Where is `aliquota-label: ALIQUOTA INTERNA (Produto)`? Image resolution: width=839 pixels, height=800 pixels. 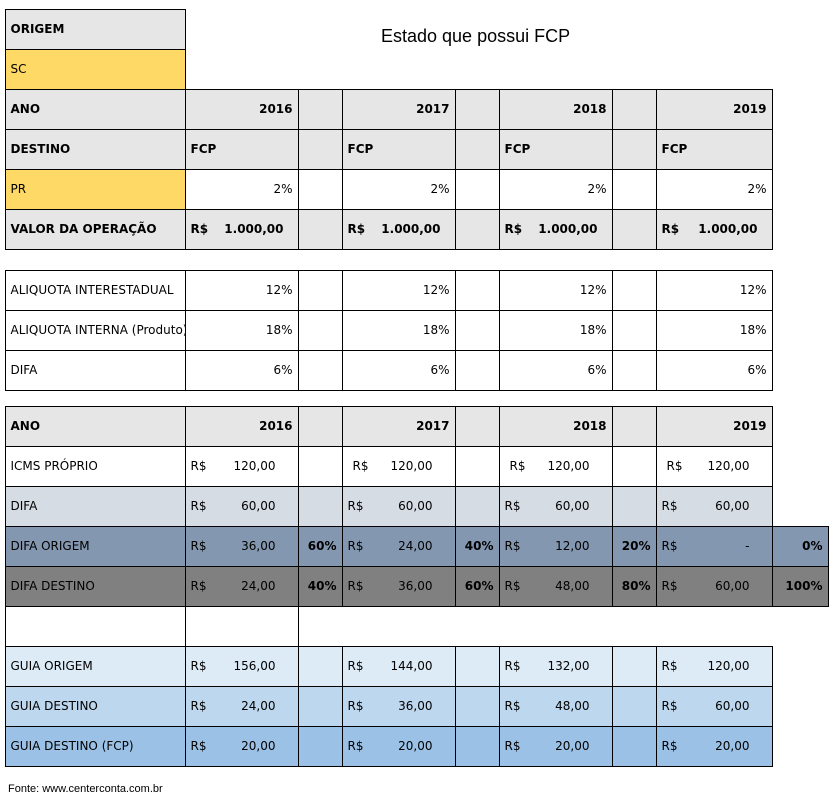
aliquota-label: ALIQUOTA INTERNA (Produto) is located at coordinates (95, 330).